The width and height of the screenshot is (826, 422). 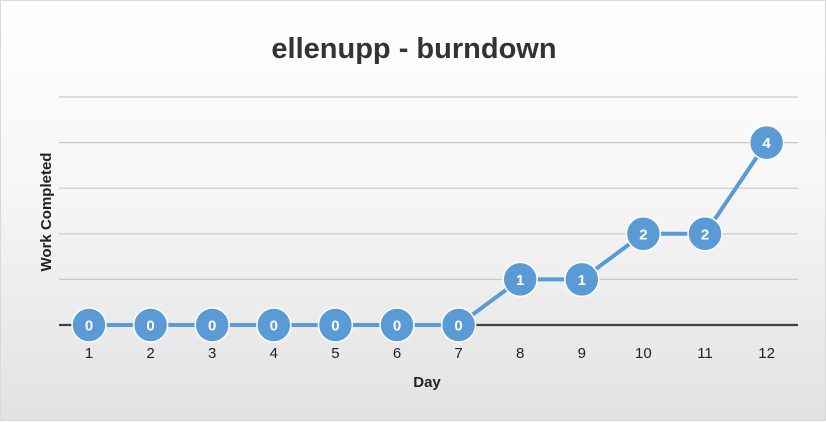 What do you see at coordinates (582, 353) in the screenshot?
I see `x-tick-label: 9` at bounding box center [582, 353].